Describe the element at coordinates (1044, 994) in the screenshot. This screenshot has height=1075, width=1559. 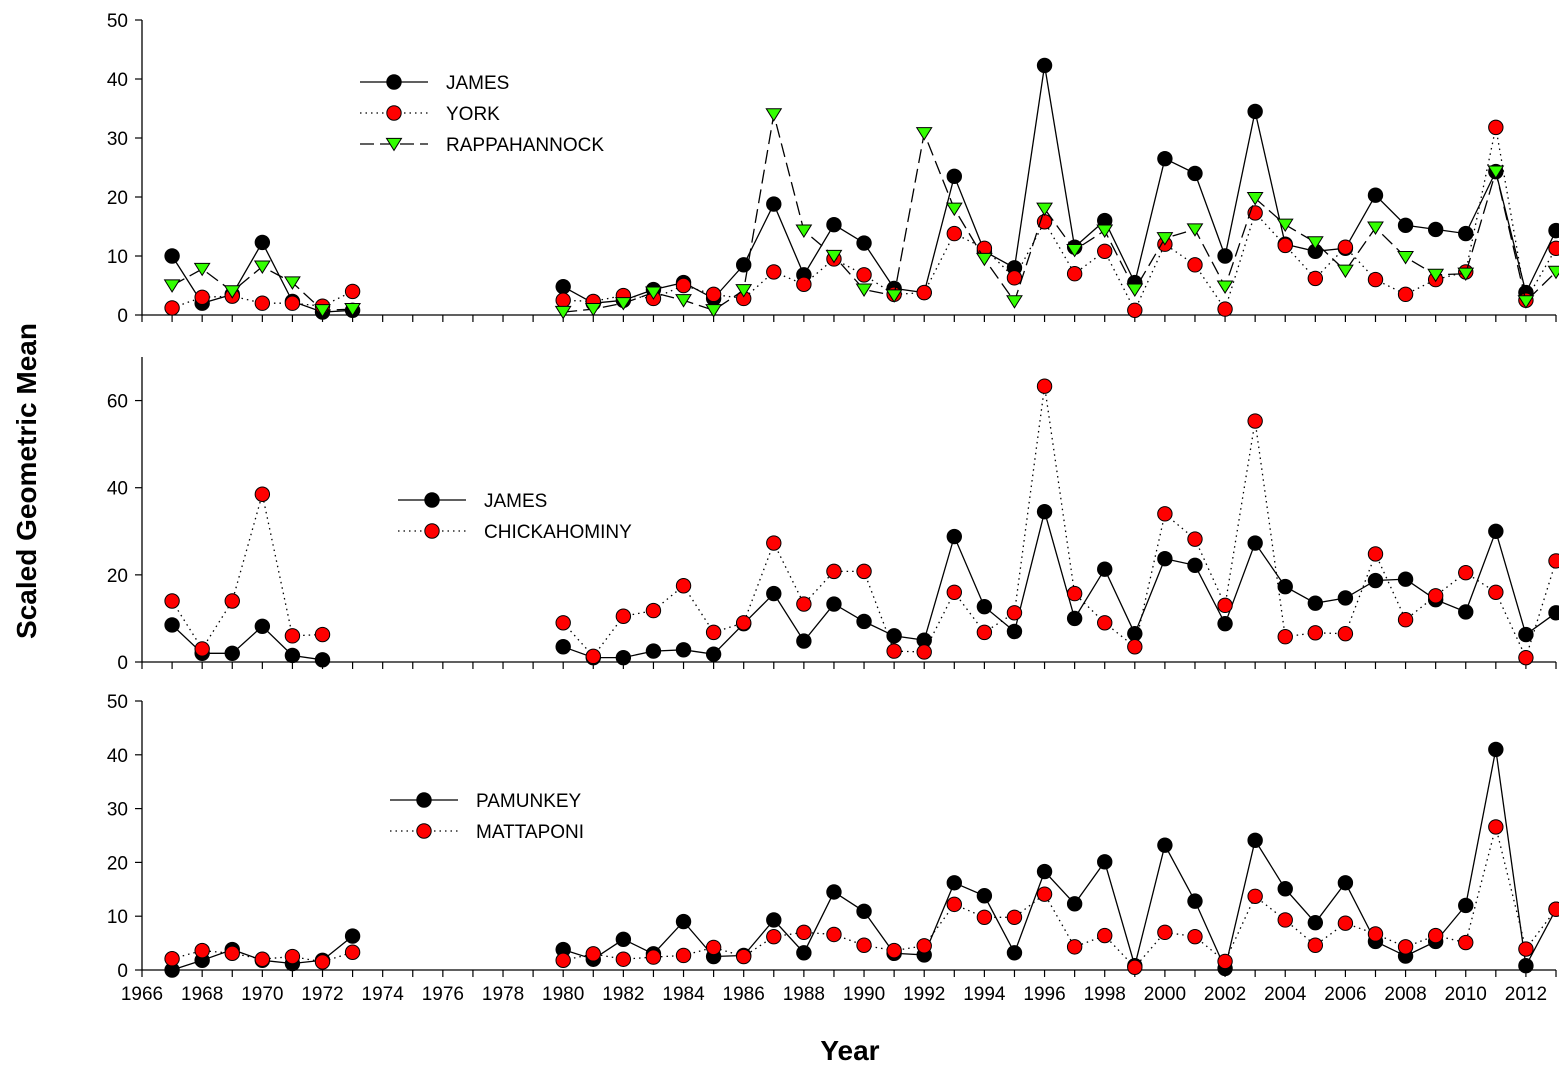
I see `x-tick-label: 1996` at that location.